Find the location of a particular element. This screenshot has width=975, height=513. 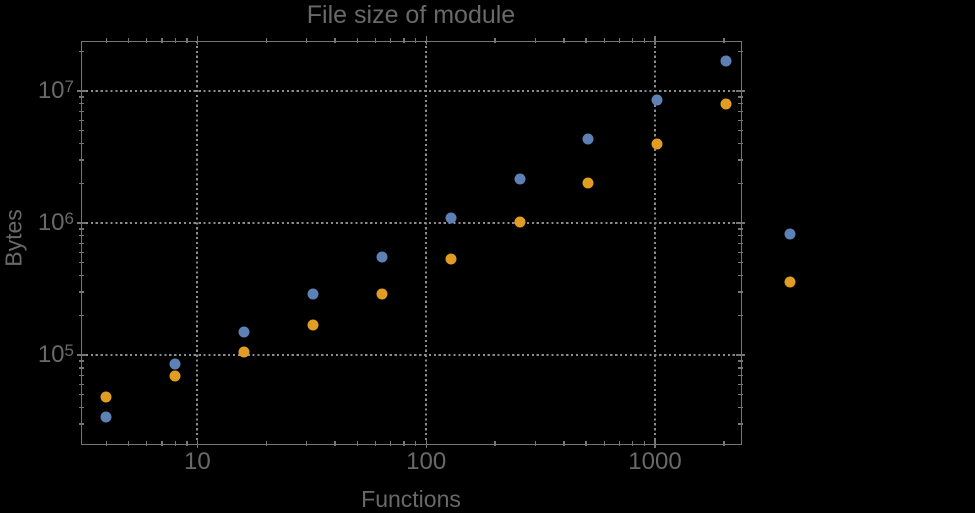

gridline-y-10^5 is located at coordinates (411, 355).